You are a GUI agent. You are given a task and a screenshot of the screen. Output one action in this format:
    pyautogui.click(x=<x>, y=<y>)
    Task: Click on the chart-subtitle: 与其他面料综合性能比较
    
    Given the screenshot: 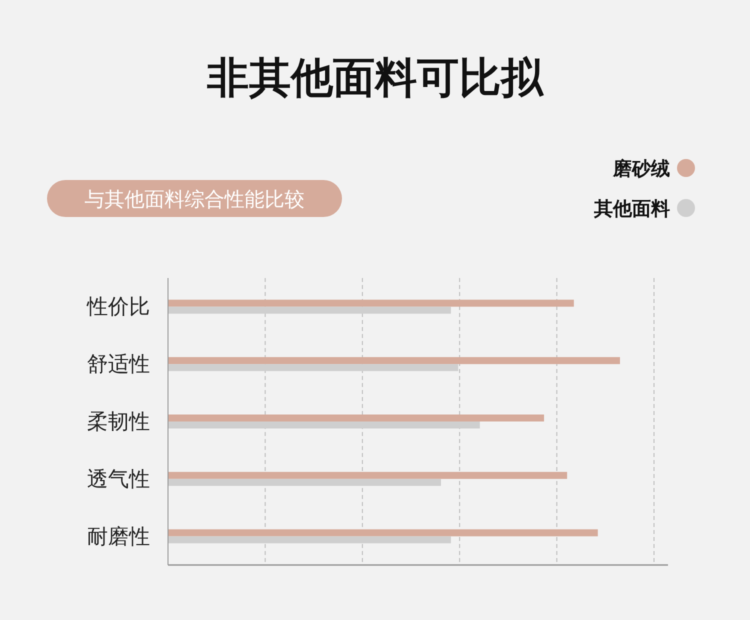 What is the action you would take?
    pyautogui.click(x=194, y=199)
    